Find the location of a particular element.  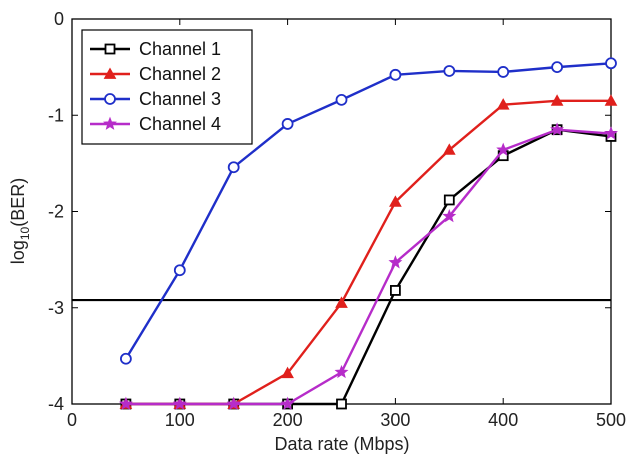

y-axis-label: log10(BER) is located at coordinates (20, 221).